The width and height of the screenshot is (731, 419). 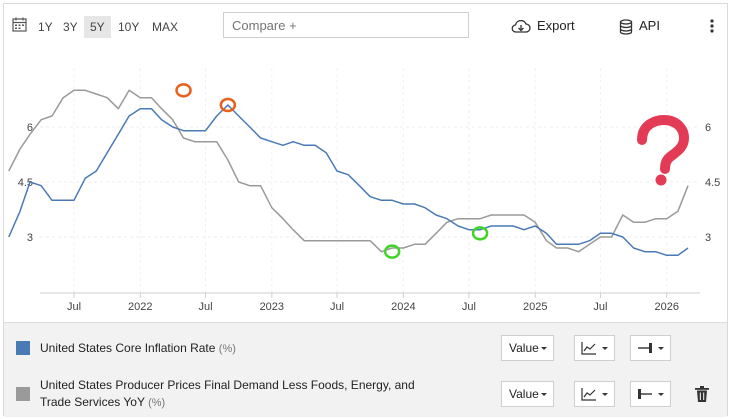 I want to click on range-max: MAX, so click(x=165, y=27).